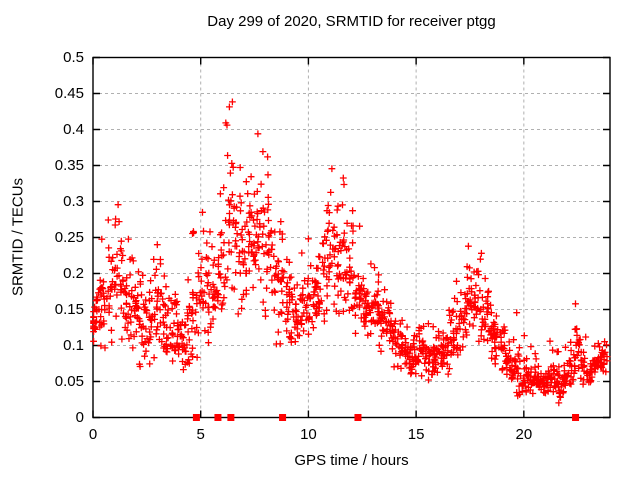 The image size is (640, 480). I want to click on x-tick-label: 0, so click(93, 434).